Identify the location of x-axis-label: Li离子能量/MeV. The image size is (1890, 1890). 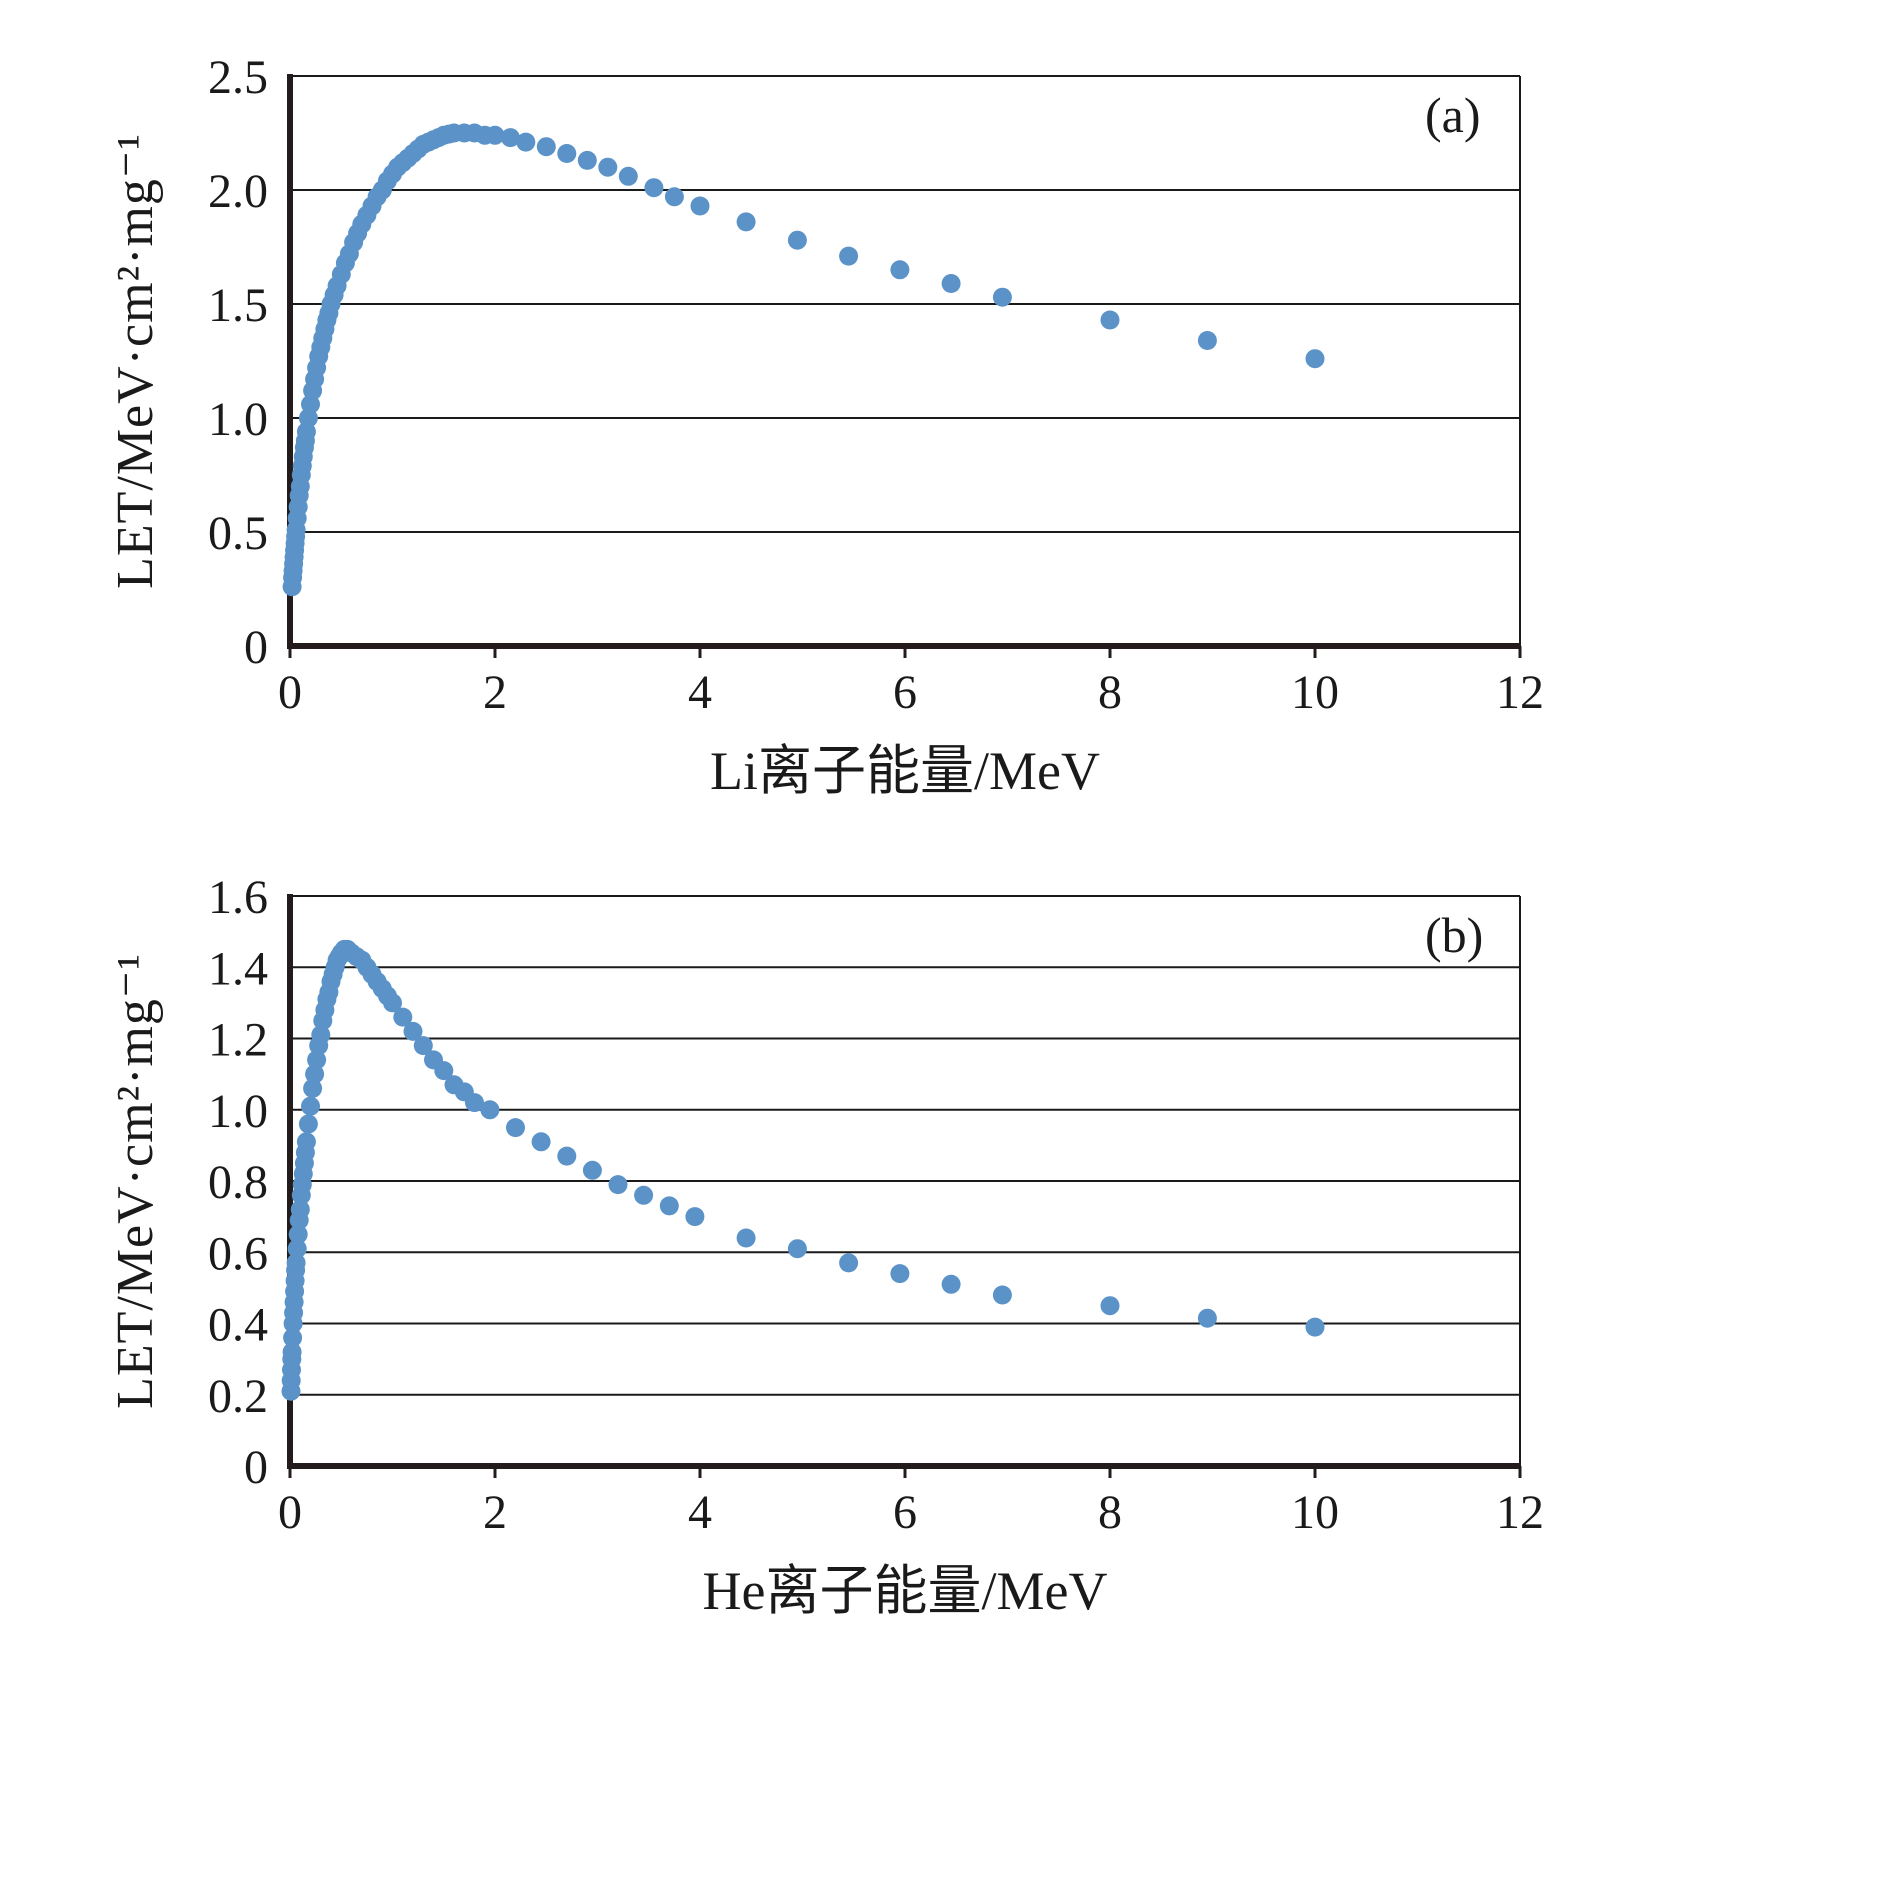
(905, 771).